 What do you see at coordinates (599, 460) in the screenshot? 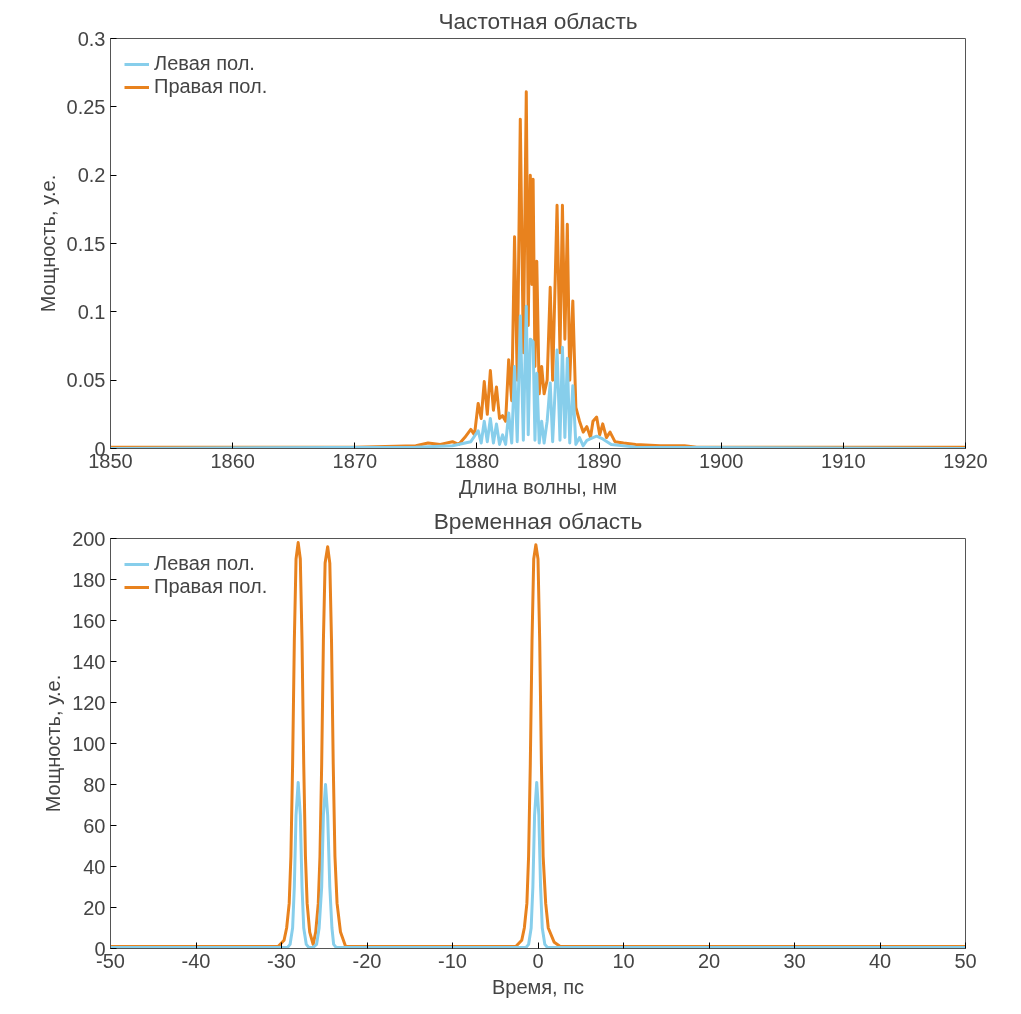
I see `x-tick-label: 1890` at bounding box center [599, 460].